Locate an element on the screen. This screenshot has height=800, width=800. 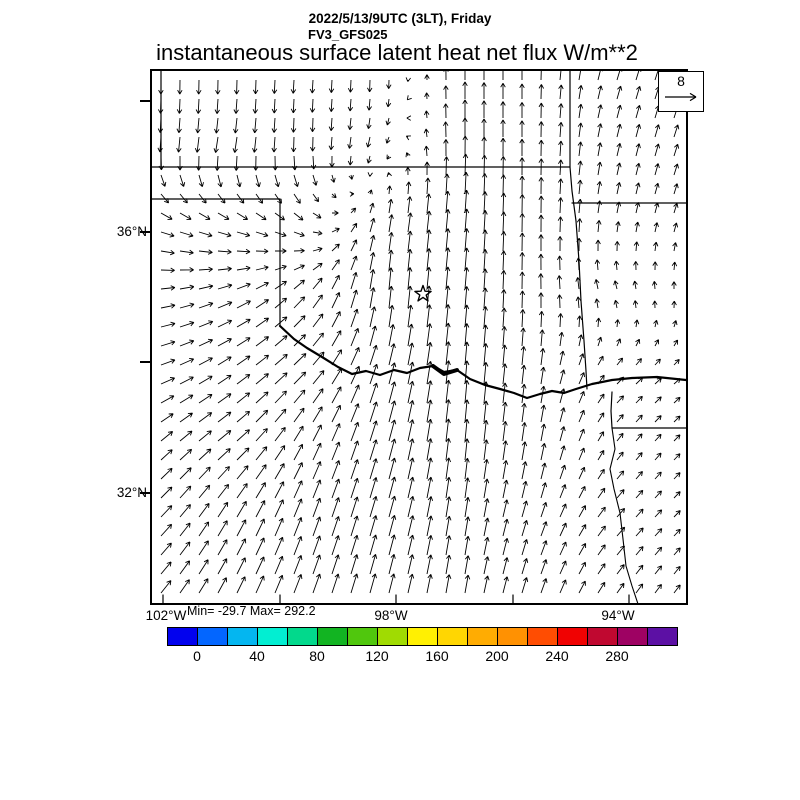
lat-label: 32°N is located at coordinates (131, 492).